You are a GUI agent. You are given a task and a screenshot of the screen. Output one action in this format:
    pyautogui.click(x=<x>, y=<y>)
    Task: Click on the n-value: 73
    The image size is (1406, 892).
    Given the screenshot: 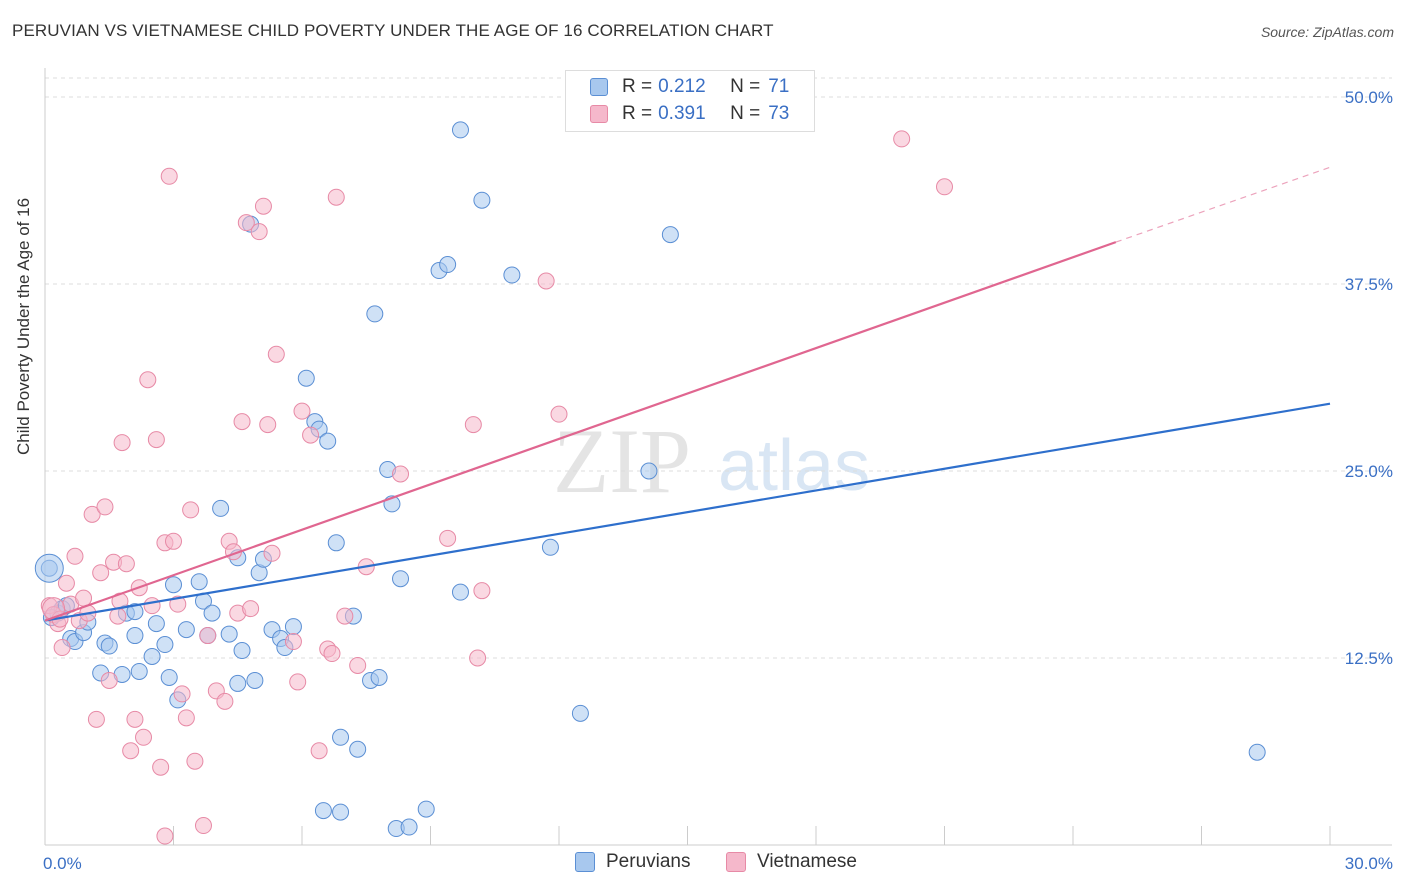 What is the action you would take?
    pyautogui.click(x=779, y=113)
    